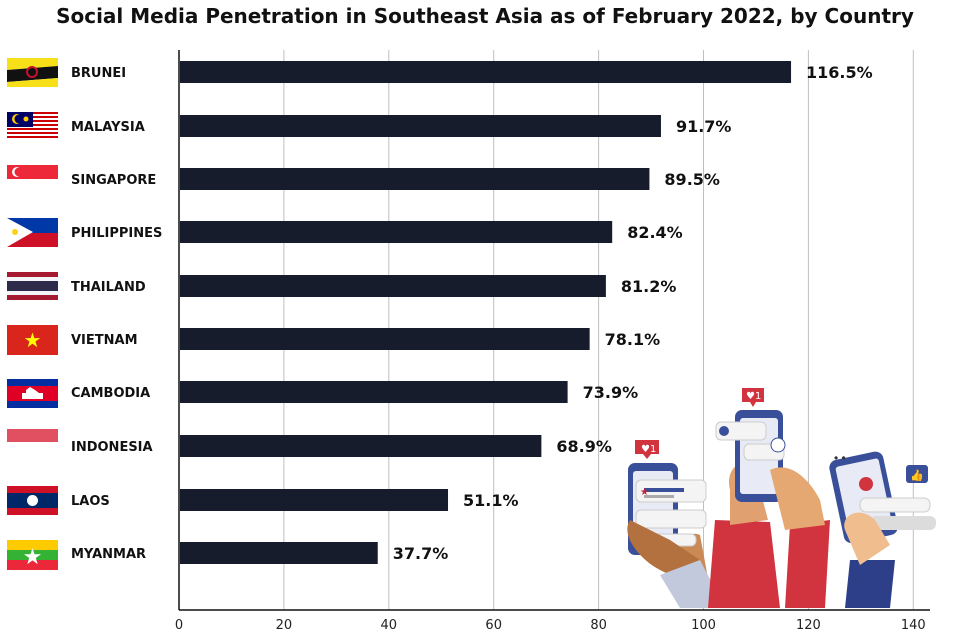 The height and width of the screenshot is (639, 960). What do you see at coordinates (704, 126) in the screenshot?
I see `value-label: 91.7%` at bounding box center [704, 126].